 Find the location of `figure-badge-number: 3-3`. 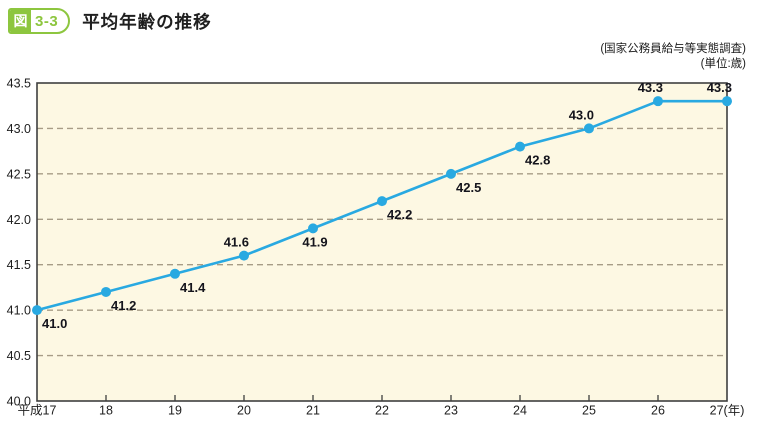

figure-badge-number: 3-3 is located at coordinates (47, 21).